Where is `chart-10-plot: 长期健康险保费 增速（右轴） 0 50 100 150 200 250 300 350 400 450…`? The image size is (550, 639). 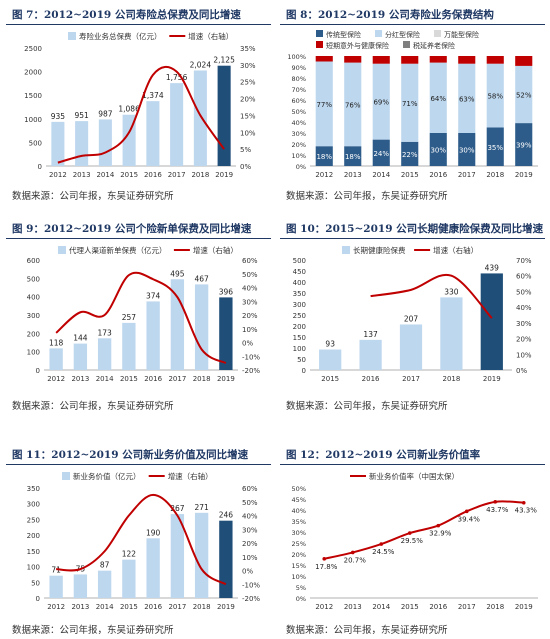 chart-10-plot: 长期健康险保费 增速（右轴） 0 50 100 150 200 250 300 350 400 450… is located at coordinates (412, 314).